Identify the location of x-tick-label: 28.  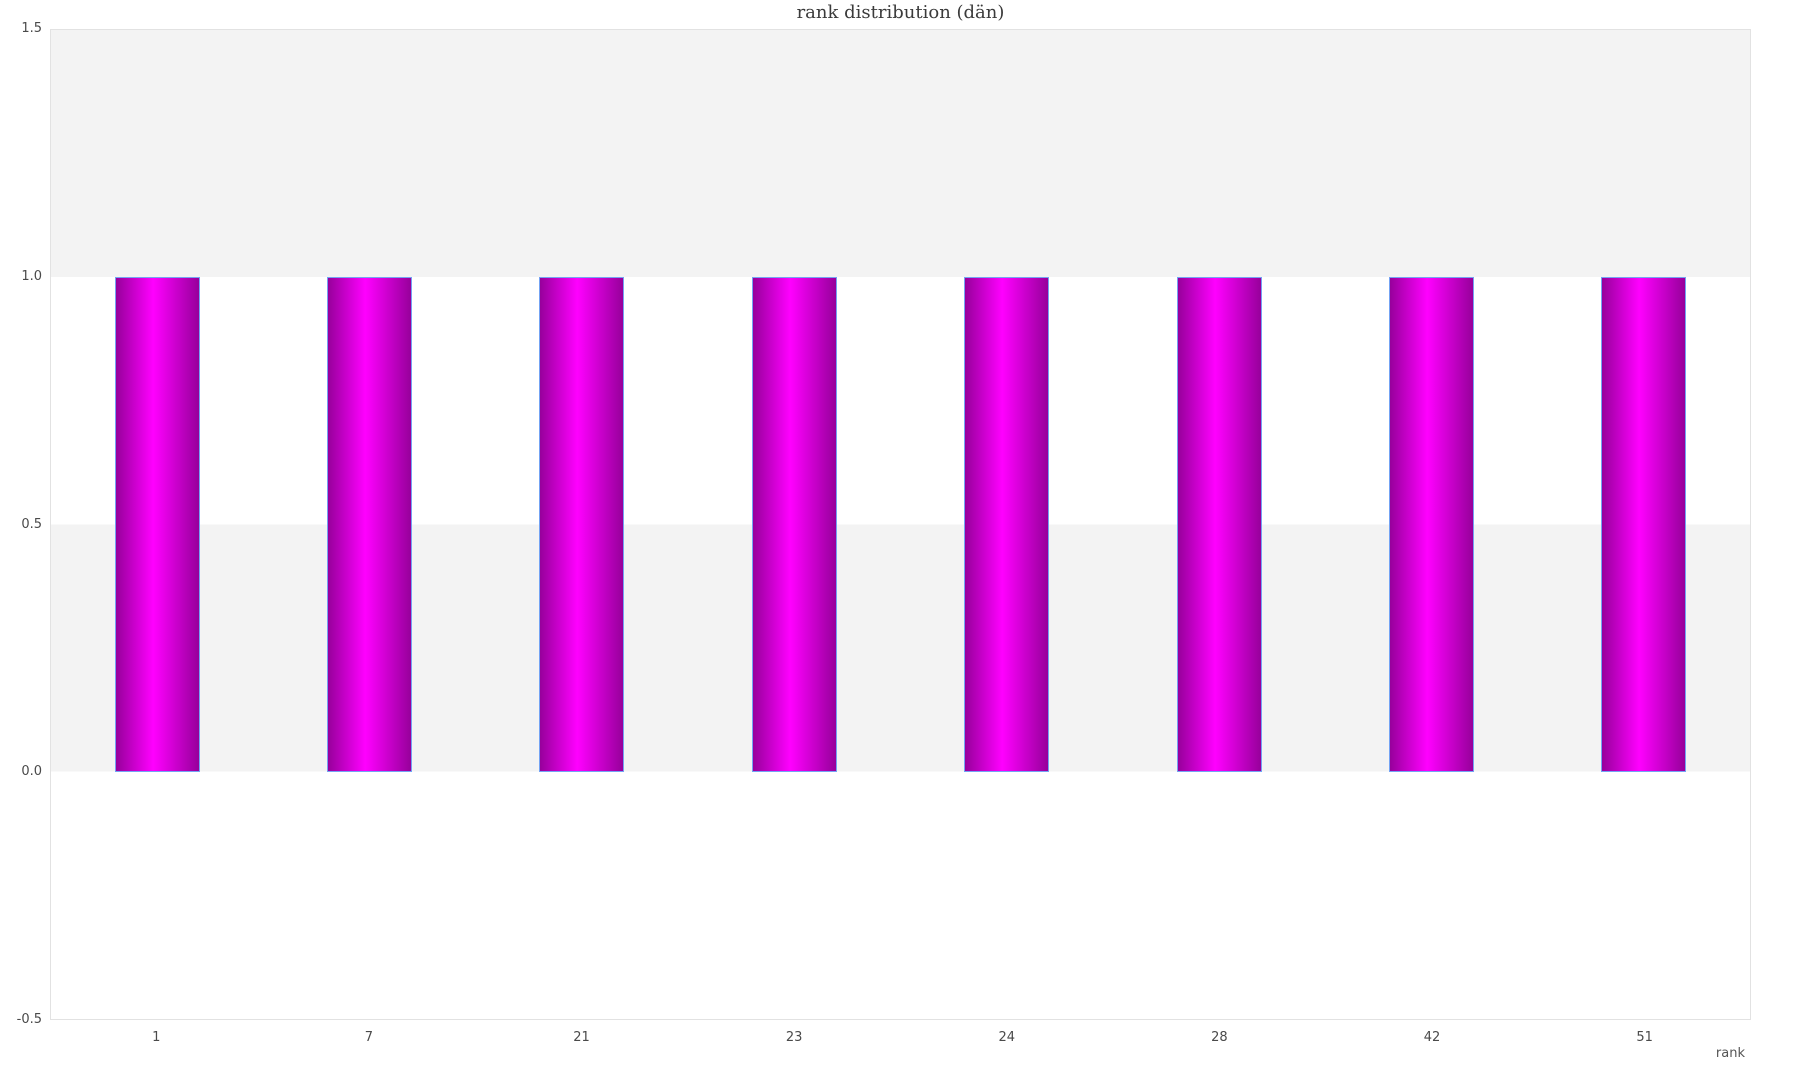
(1219, 1037).